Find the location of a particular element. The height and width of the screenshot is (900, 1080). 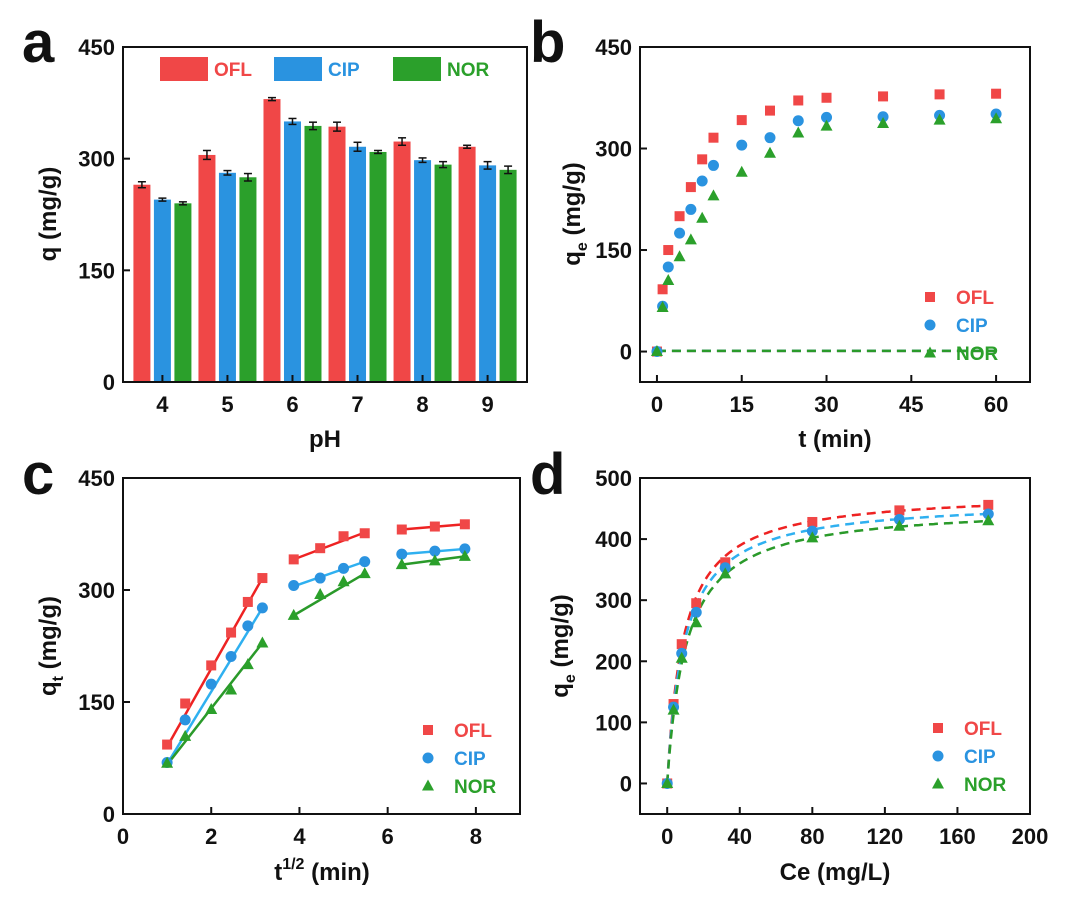

y-axis-label: qe (mg/g) is located at coordinates (575, 214).